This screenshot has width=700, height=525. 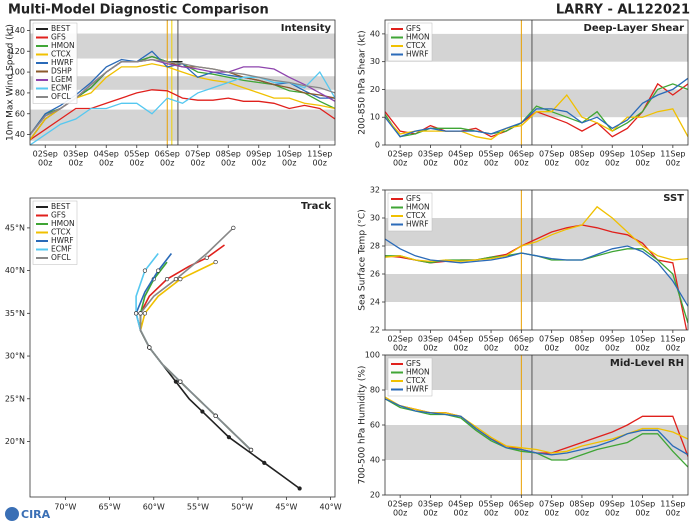 I want to click on y-tick-label: 0, so click(x=377, y=145).